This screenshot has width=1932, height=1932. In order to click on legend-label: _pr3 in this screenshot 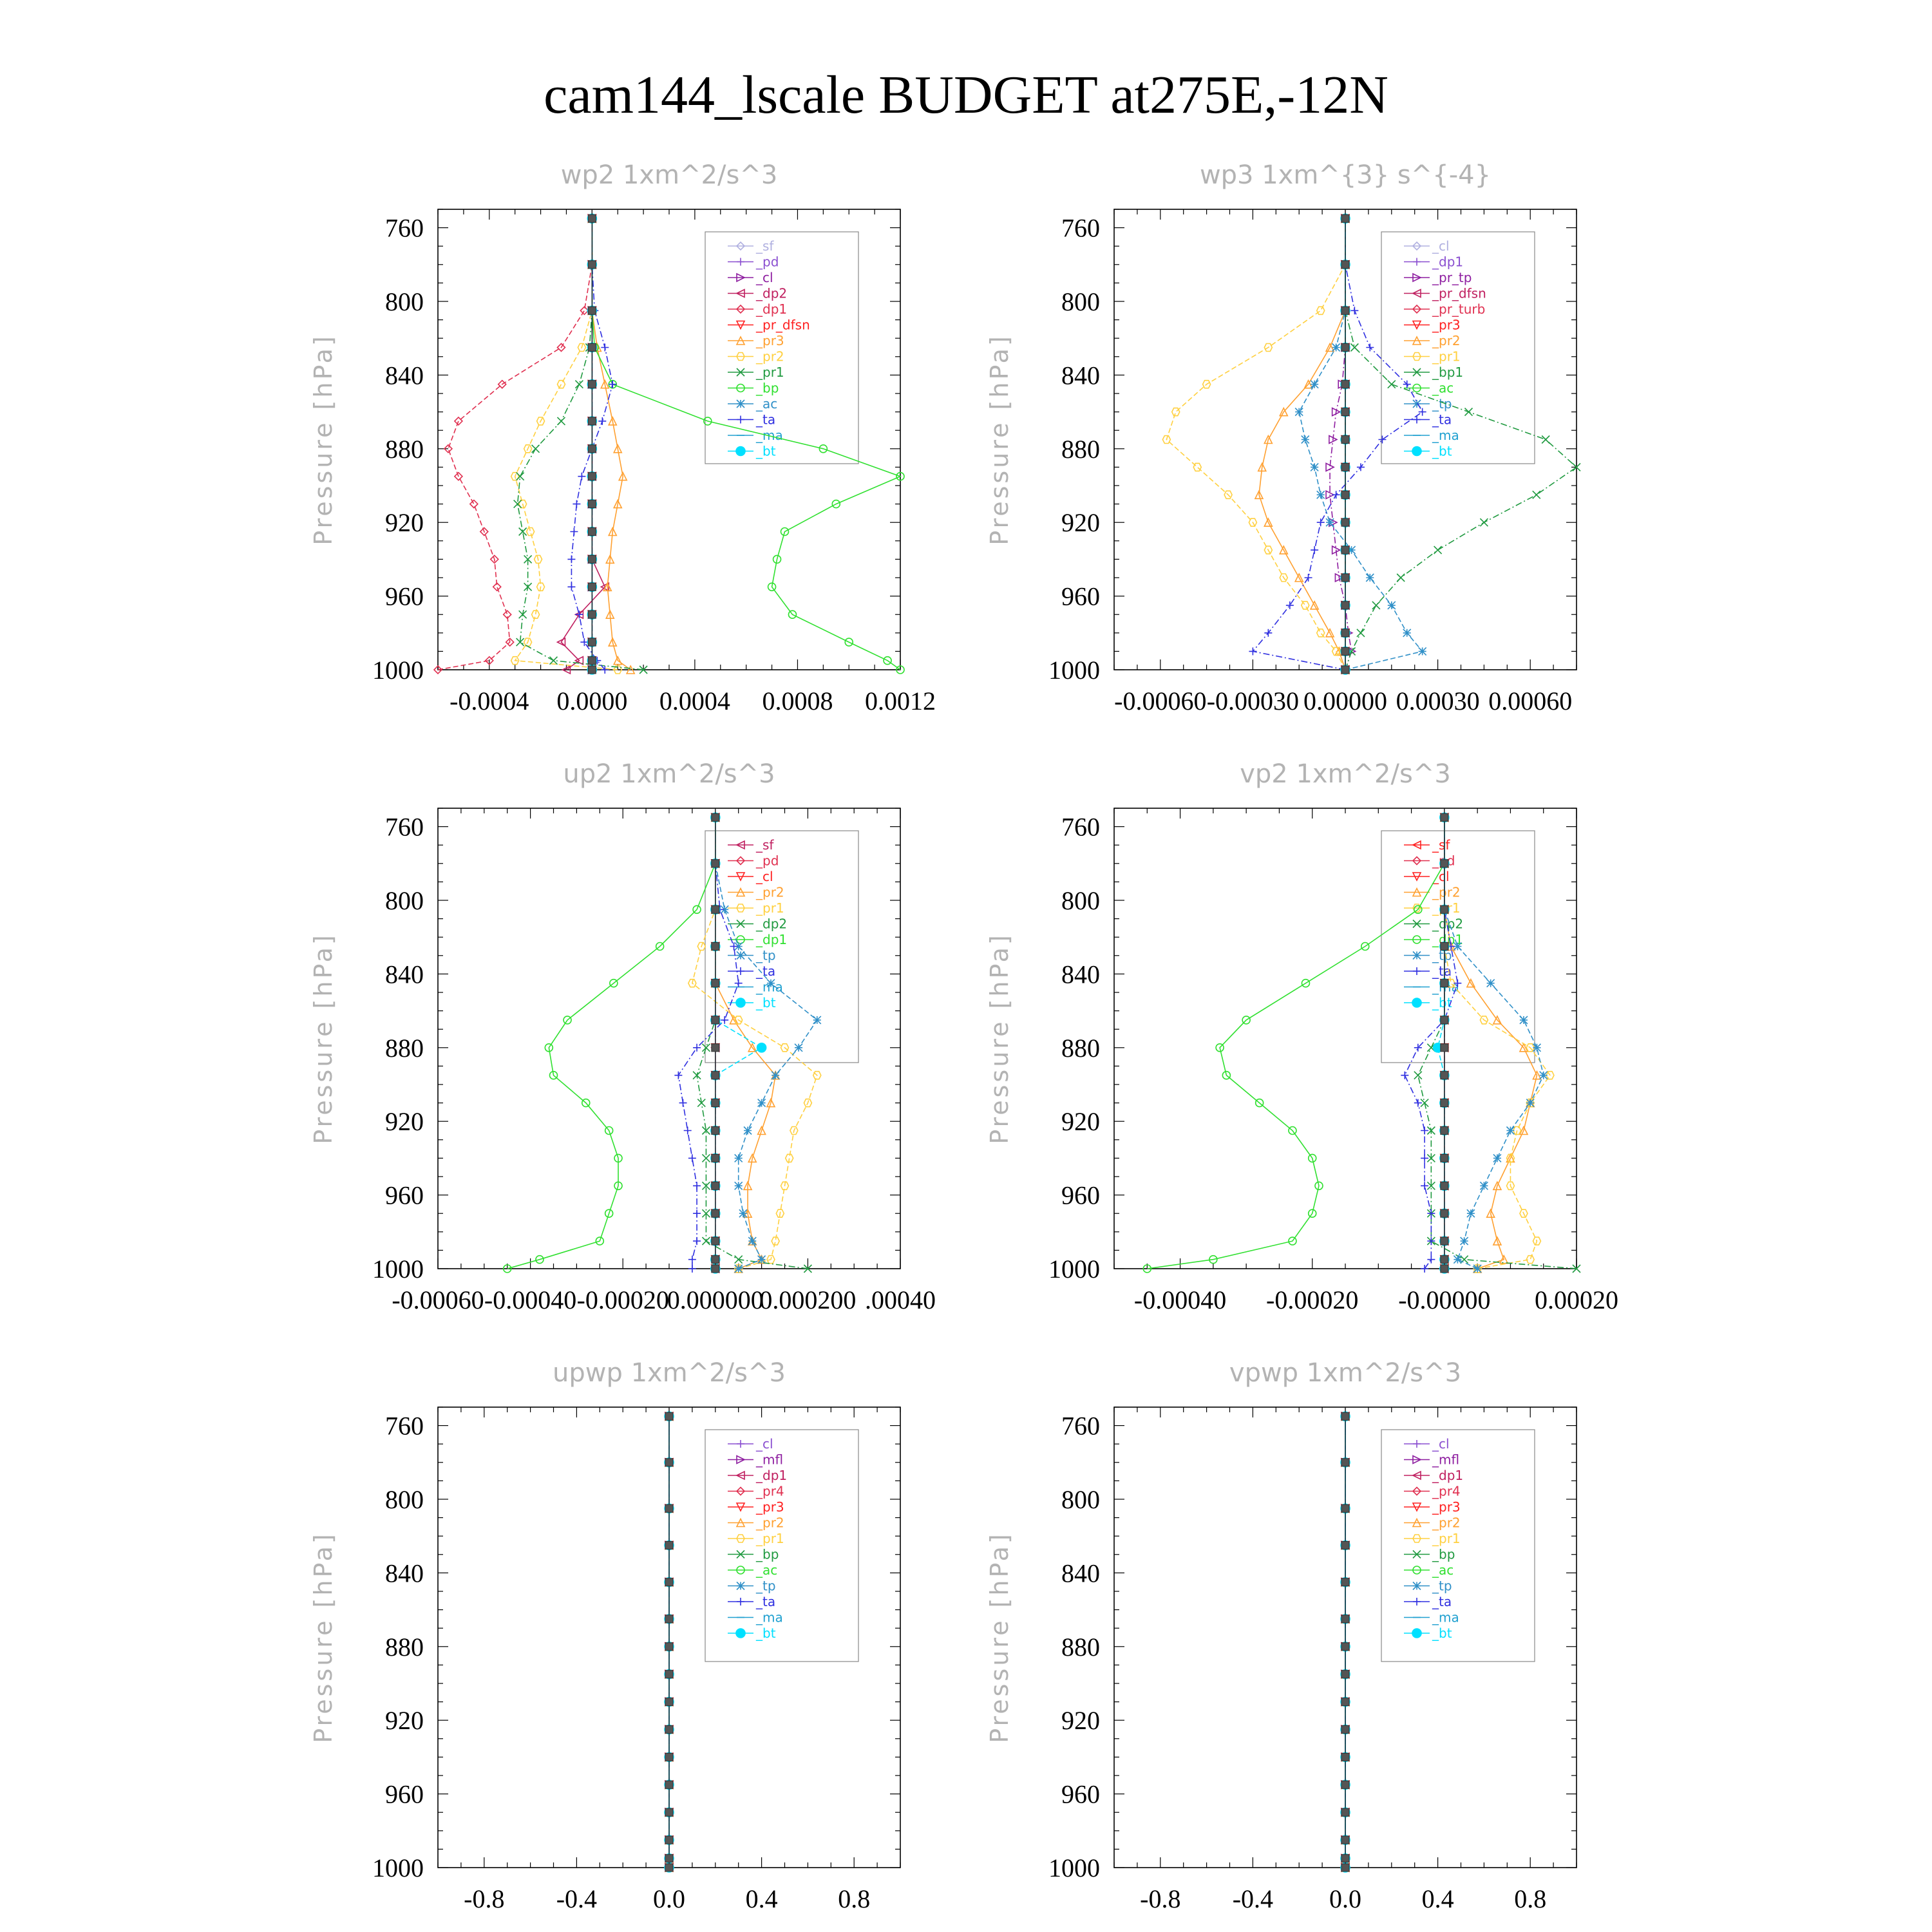, I will do `click(1446, 325)`.